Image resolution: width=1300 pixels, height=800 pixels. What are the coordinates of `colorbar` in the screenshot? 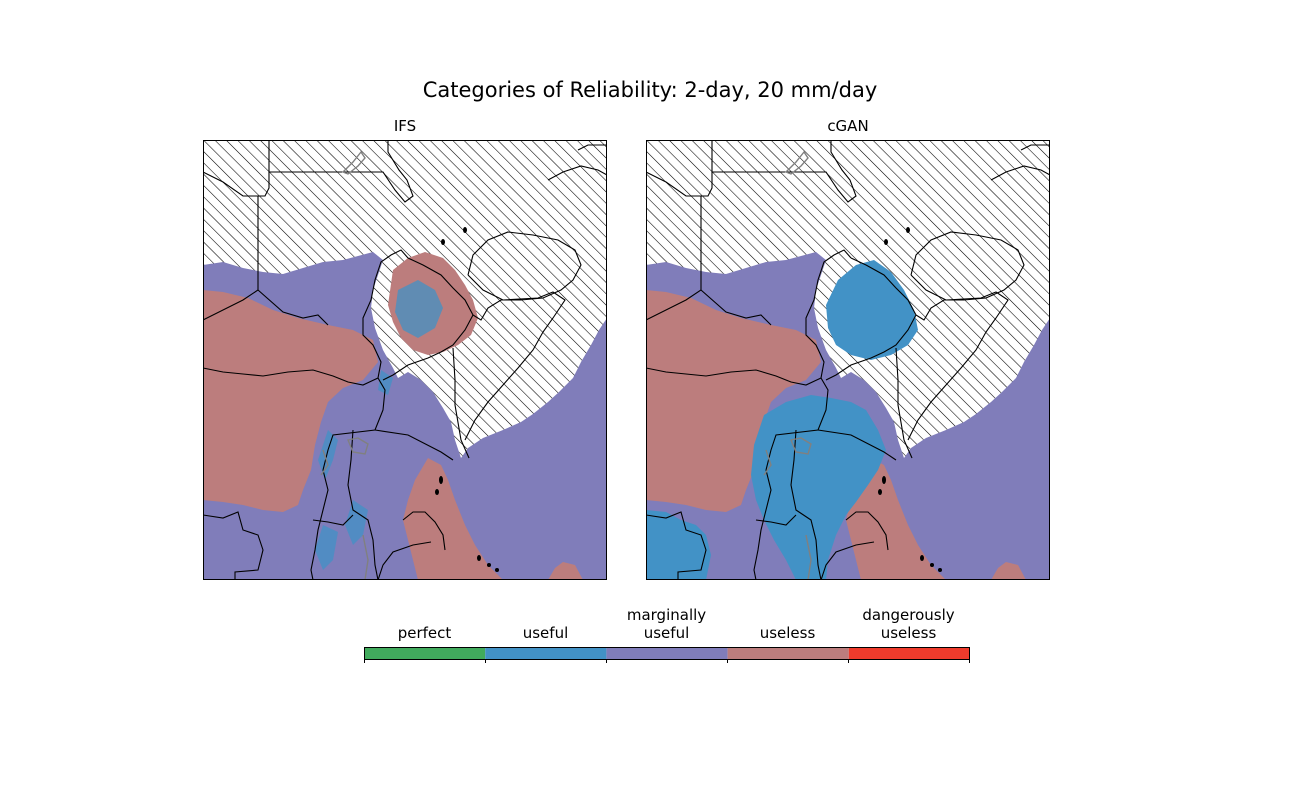 It's located at (667, 655).